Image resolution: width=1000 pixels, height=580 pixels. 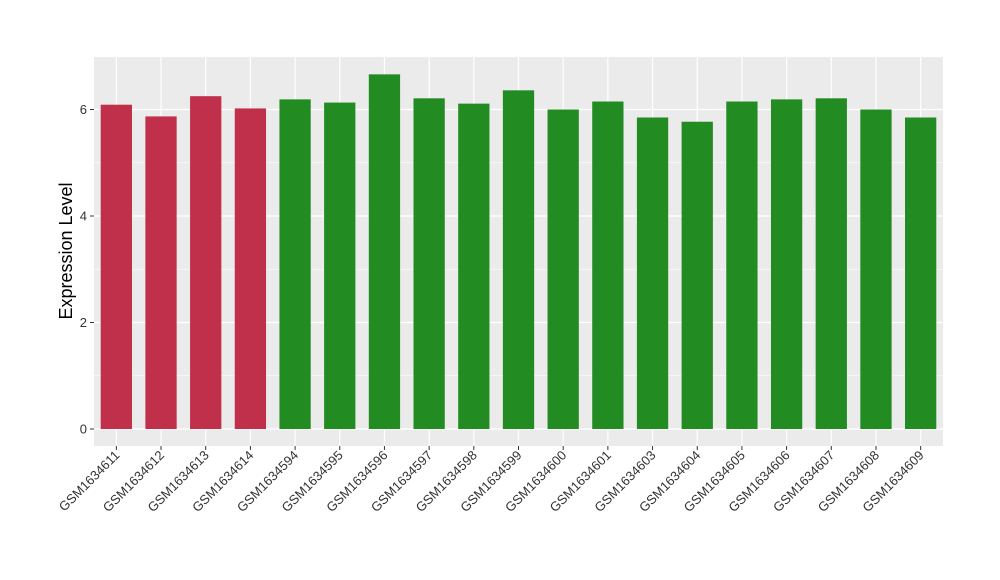 I want to click on bar-GSM1634607, so click(x=831, y=263).